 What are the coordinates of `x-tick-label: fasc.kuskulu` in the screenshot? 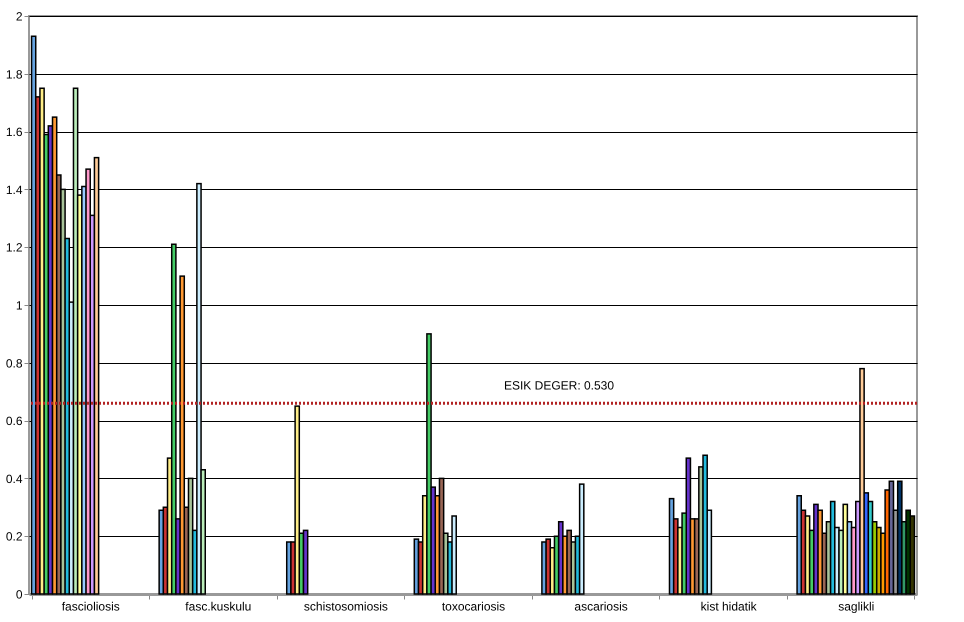 It's located at (218, 607).